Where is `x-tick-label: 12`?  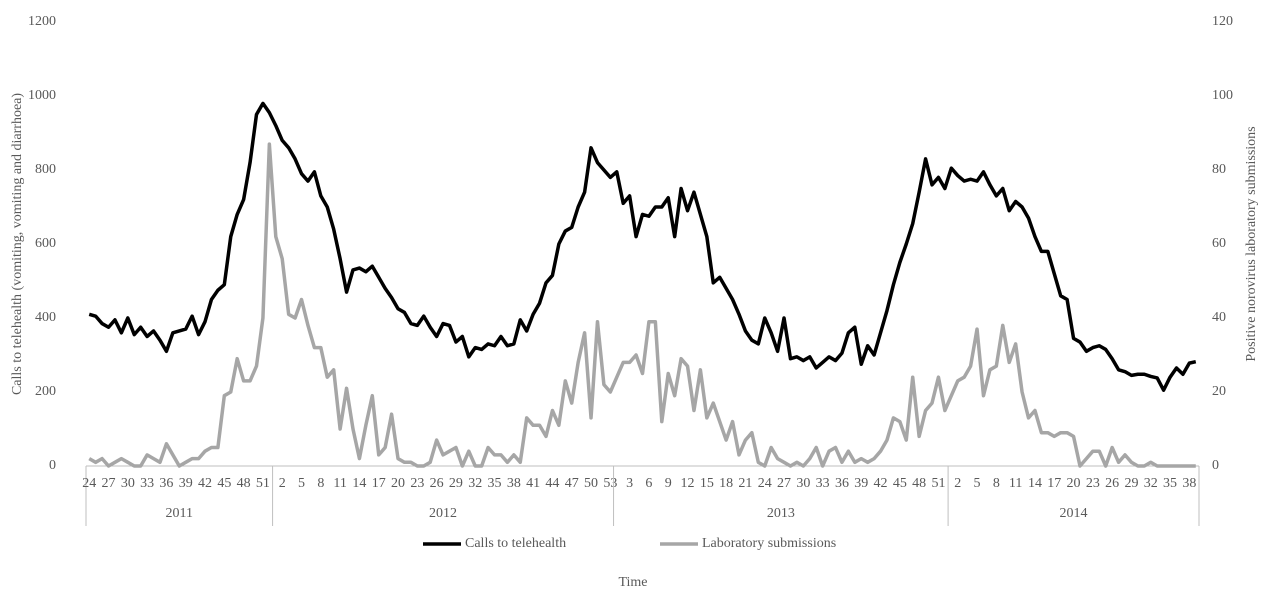 x-tick-label: 12 is located at coordinates (688, 483).